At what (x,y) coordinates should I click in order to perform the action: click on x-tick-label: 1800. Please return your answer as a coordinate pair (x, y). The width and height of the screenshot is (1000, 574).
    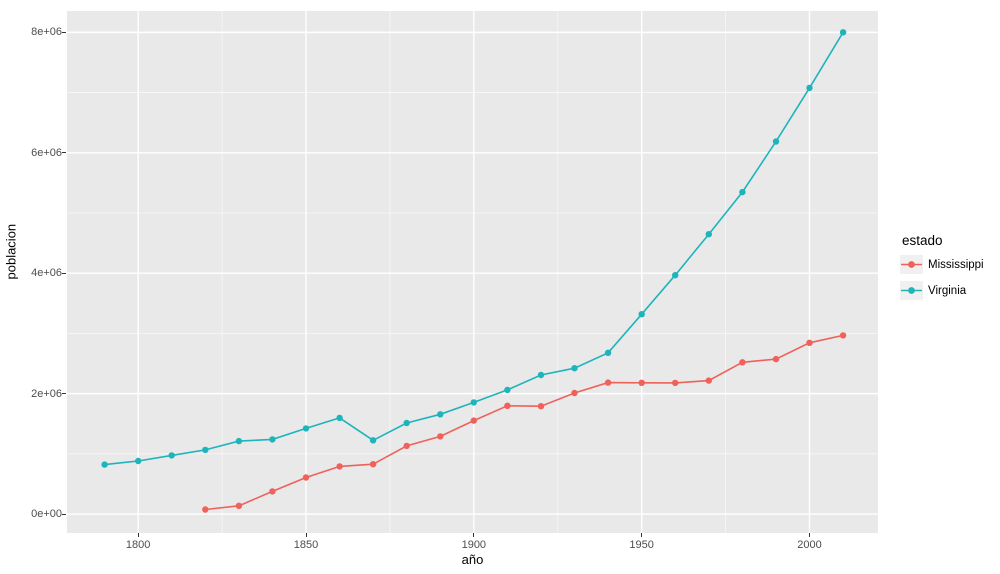
    Looking at the image, I should click on (138, 545).